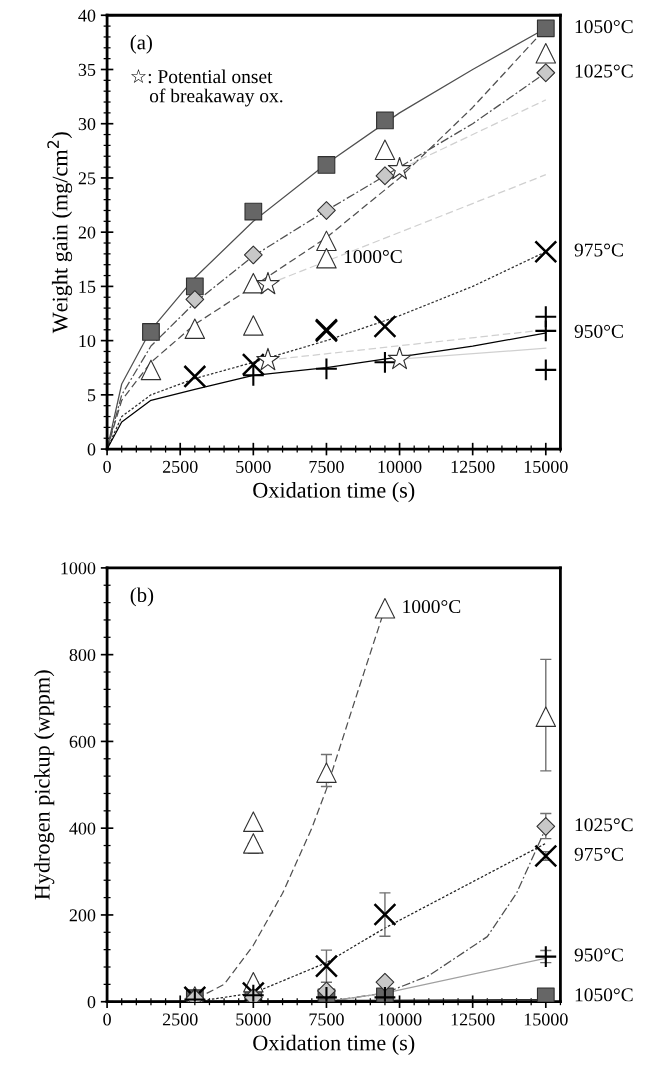 The height and width of the screenshot is (1090, 657). What do you see at coordinates (60, 233) in the screenshot?
I see `y-axis-title: Weight gain (mg/cm$^{2}$)` at bounding box center [60, 233].